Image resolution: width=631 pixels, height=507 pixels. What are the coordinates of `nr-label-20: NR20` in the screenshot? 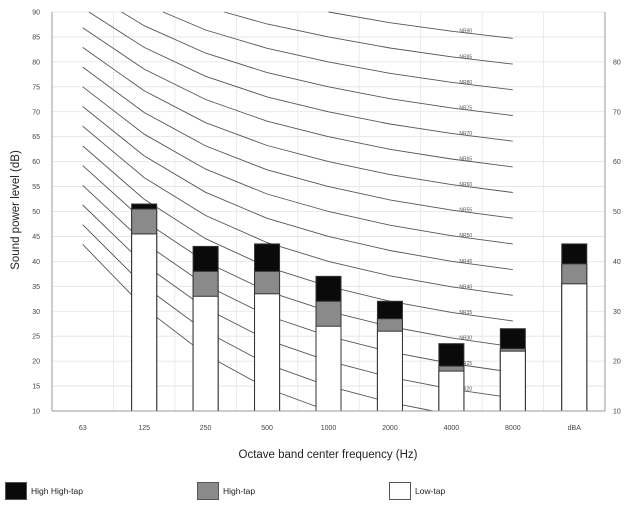 It's located at (465, 390).